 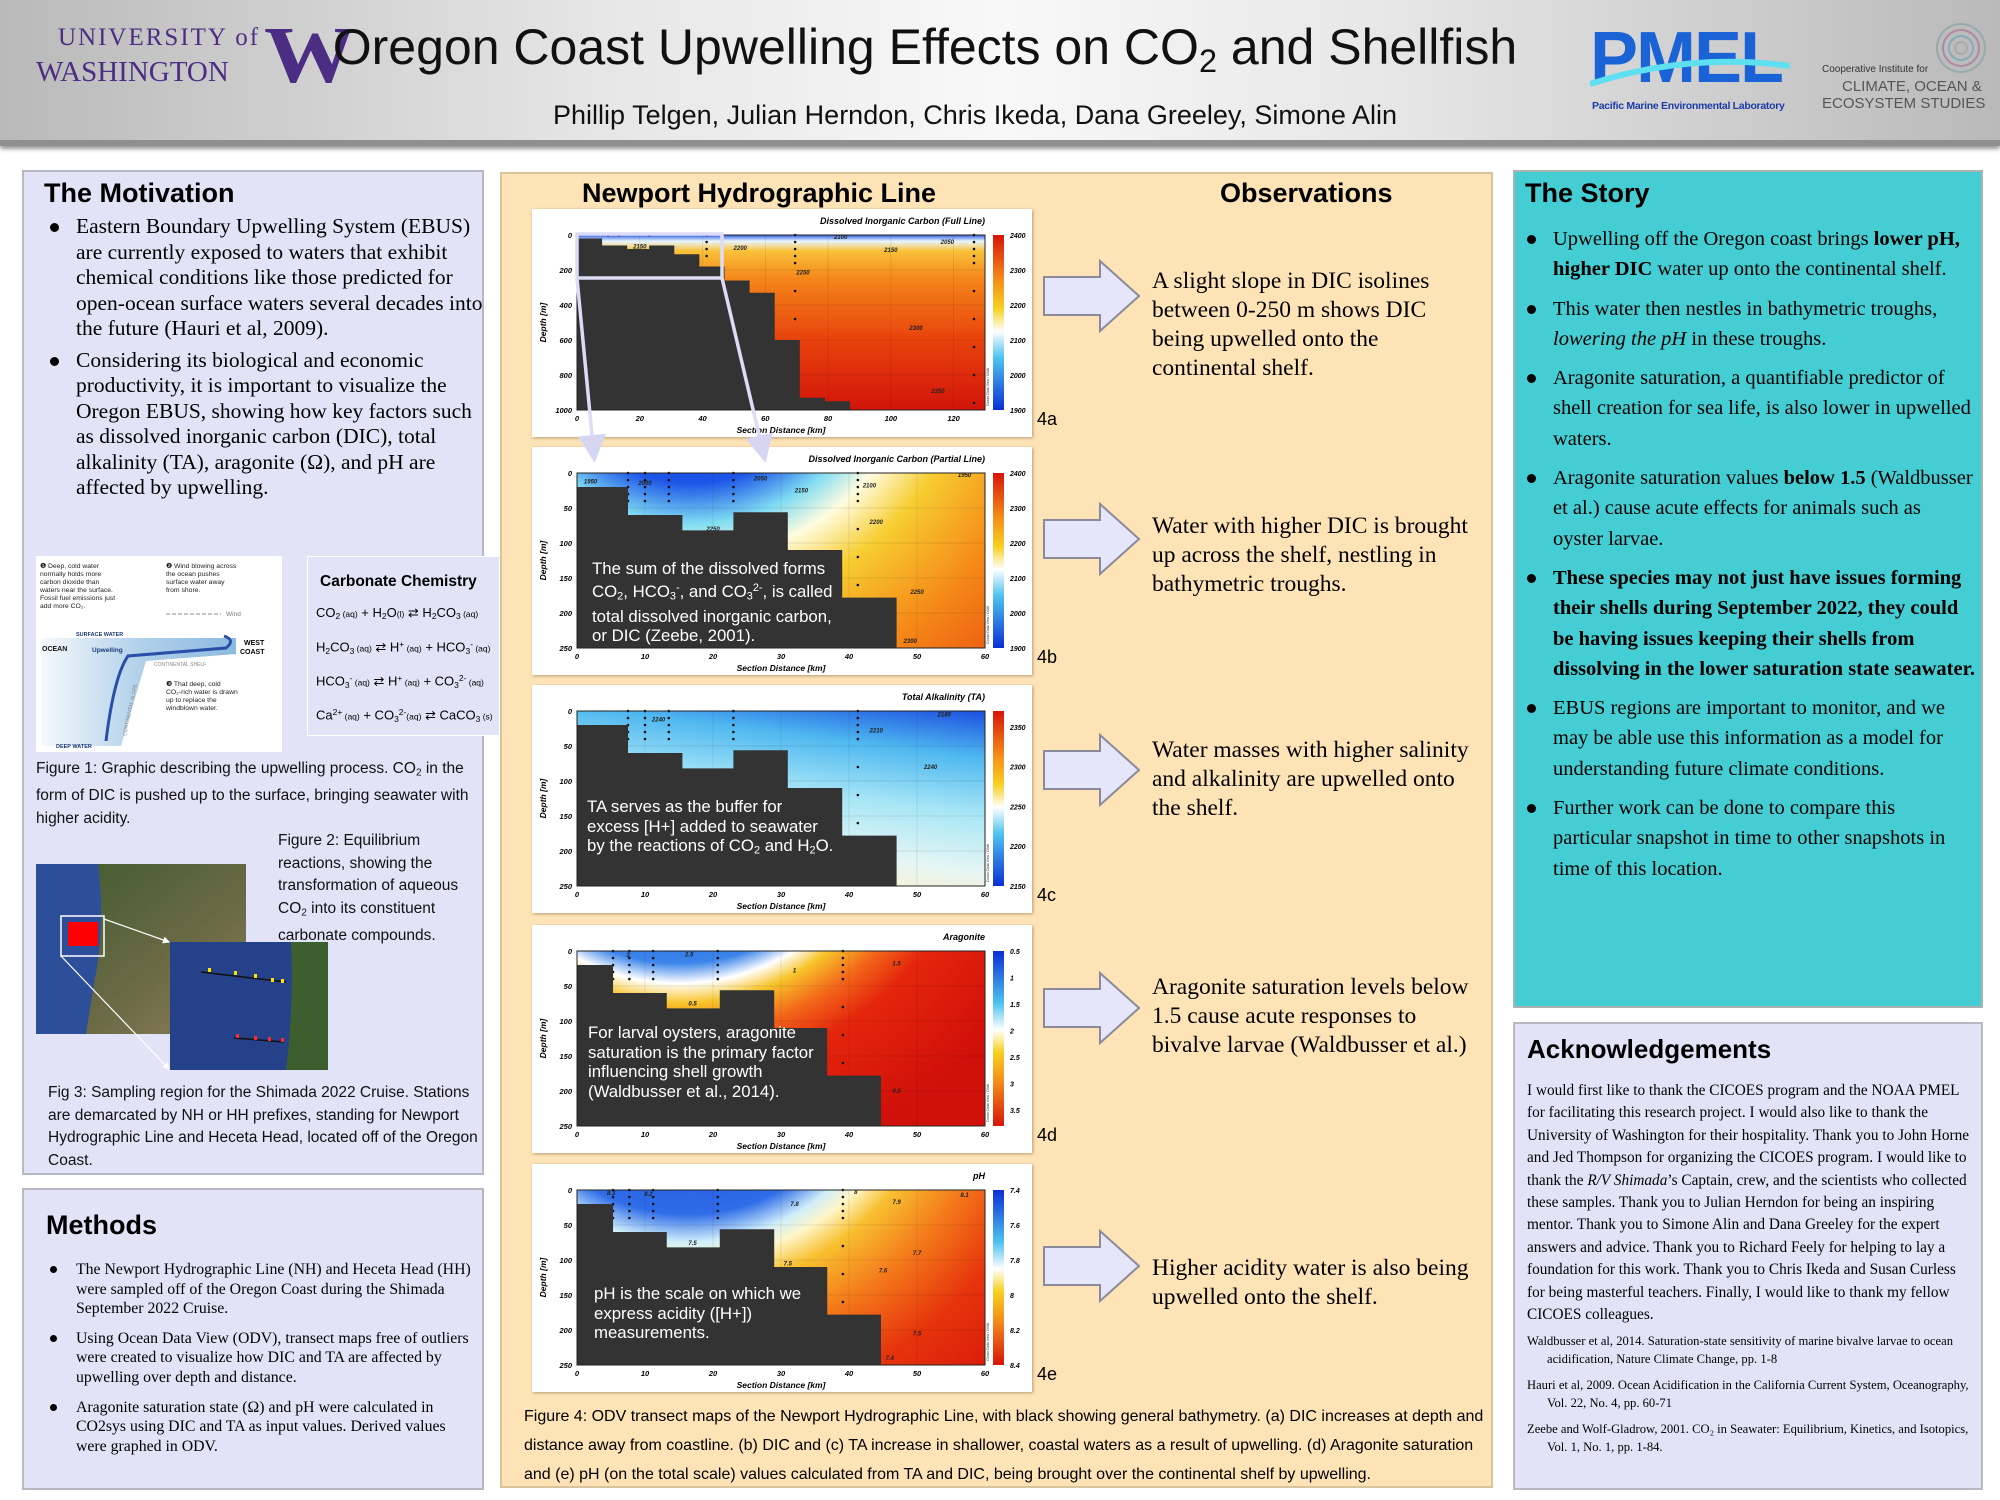 I want to click on graphic-note2: ❷ Wind blowing across, so click(x=201, y=566).